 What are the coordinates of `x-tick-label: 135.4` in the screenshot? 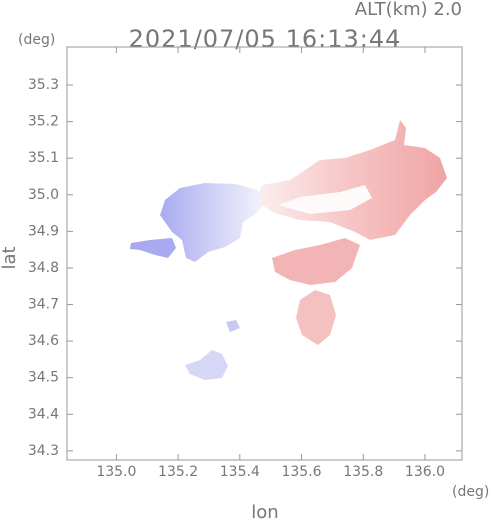 It's located at (240, 472).